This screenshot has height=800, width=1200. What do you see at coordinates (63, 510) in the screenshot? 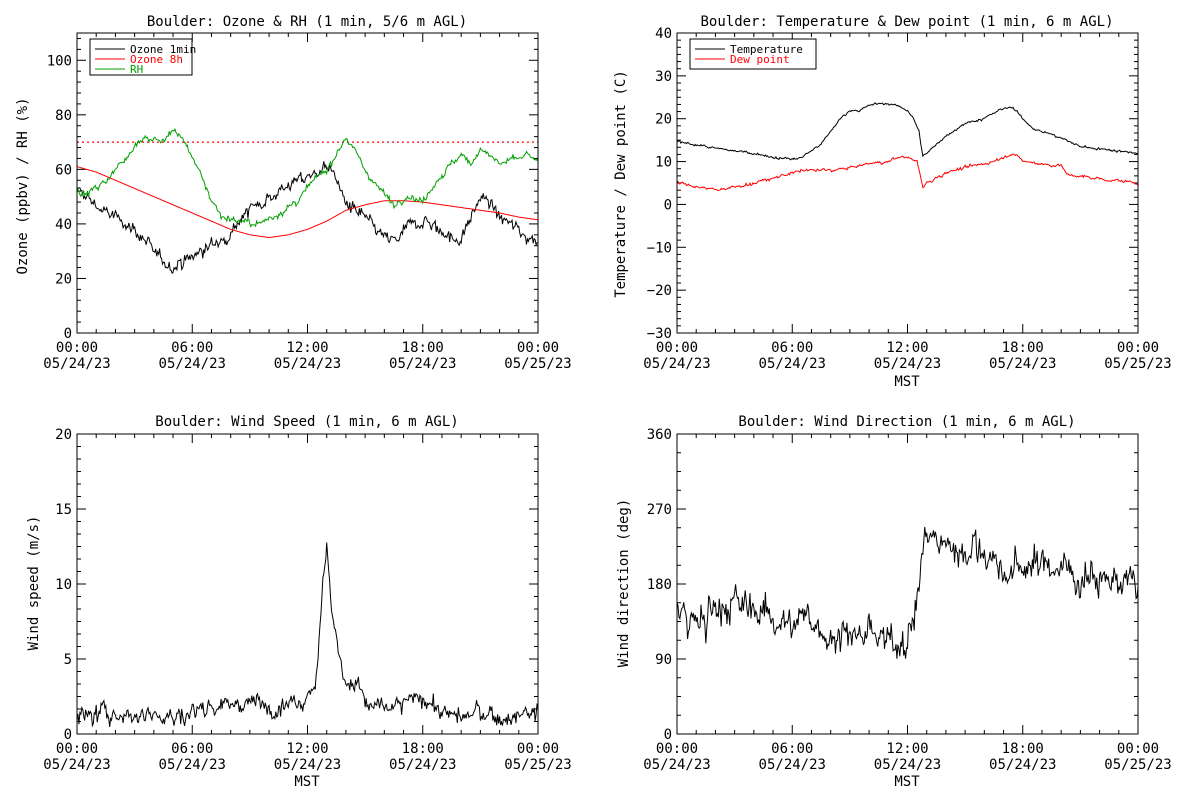
I see `y-tick-label: 15` at bounding box center [63, 510].